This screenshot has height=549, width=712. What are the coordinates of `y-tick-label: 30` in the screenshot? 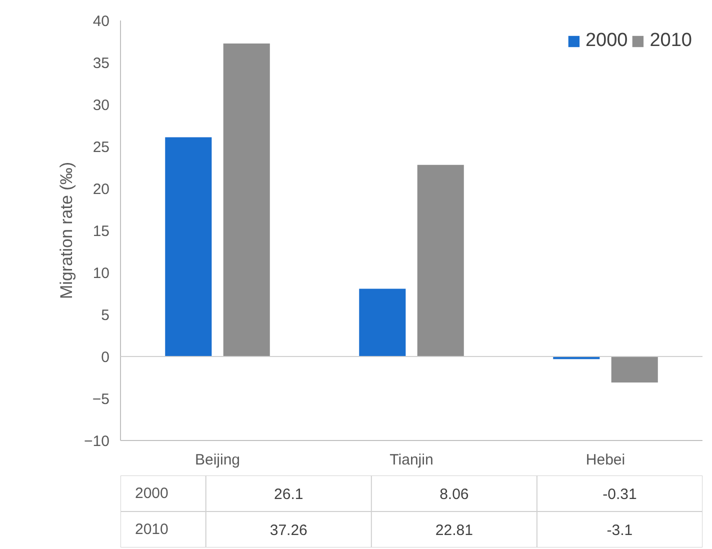 It's located at (101, 105).